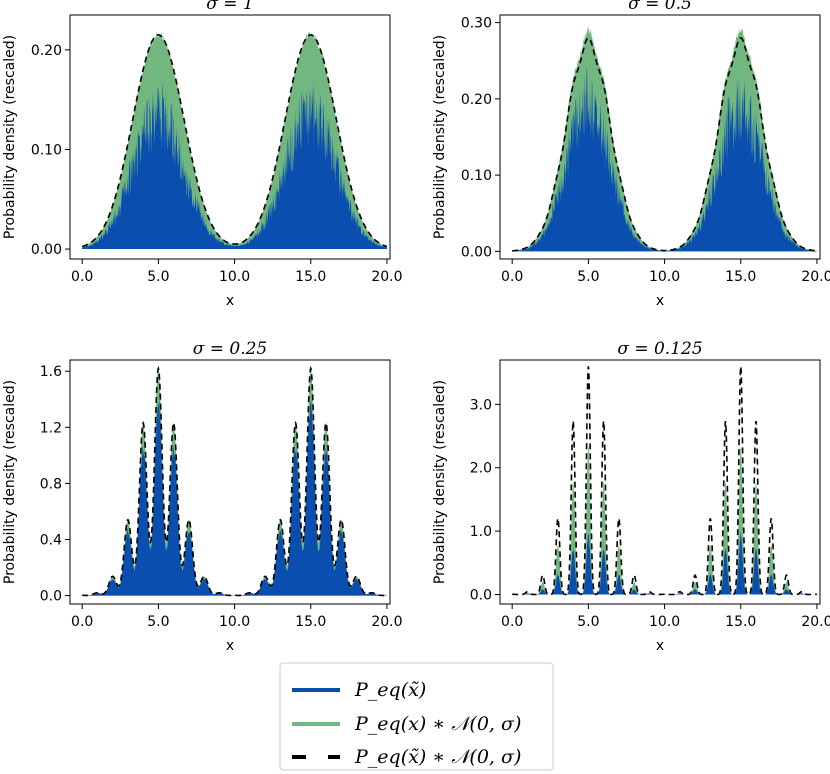 This screenshot has width=830, height=774. I want to click on legend-frame, so click(416, 716).